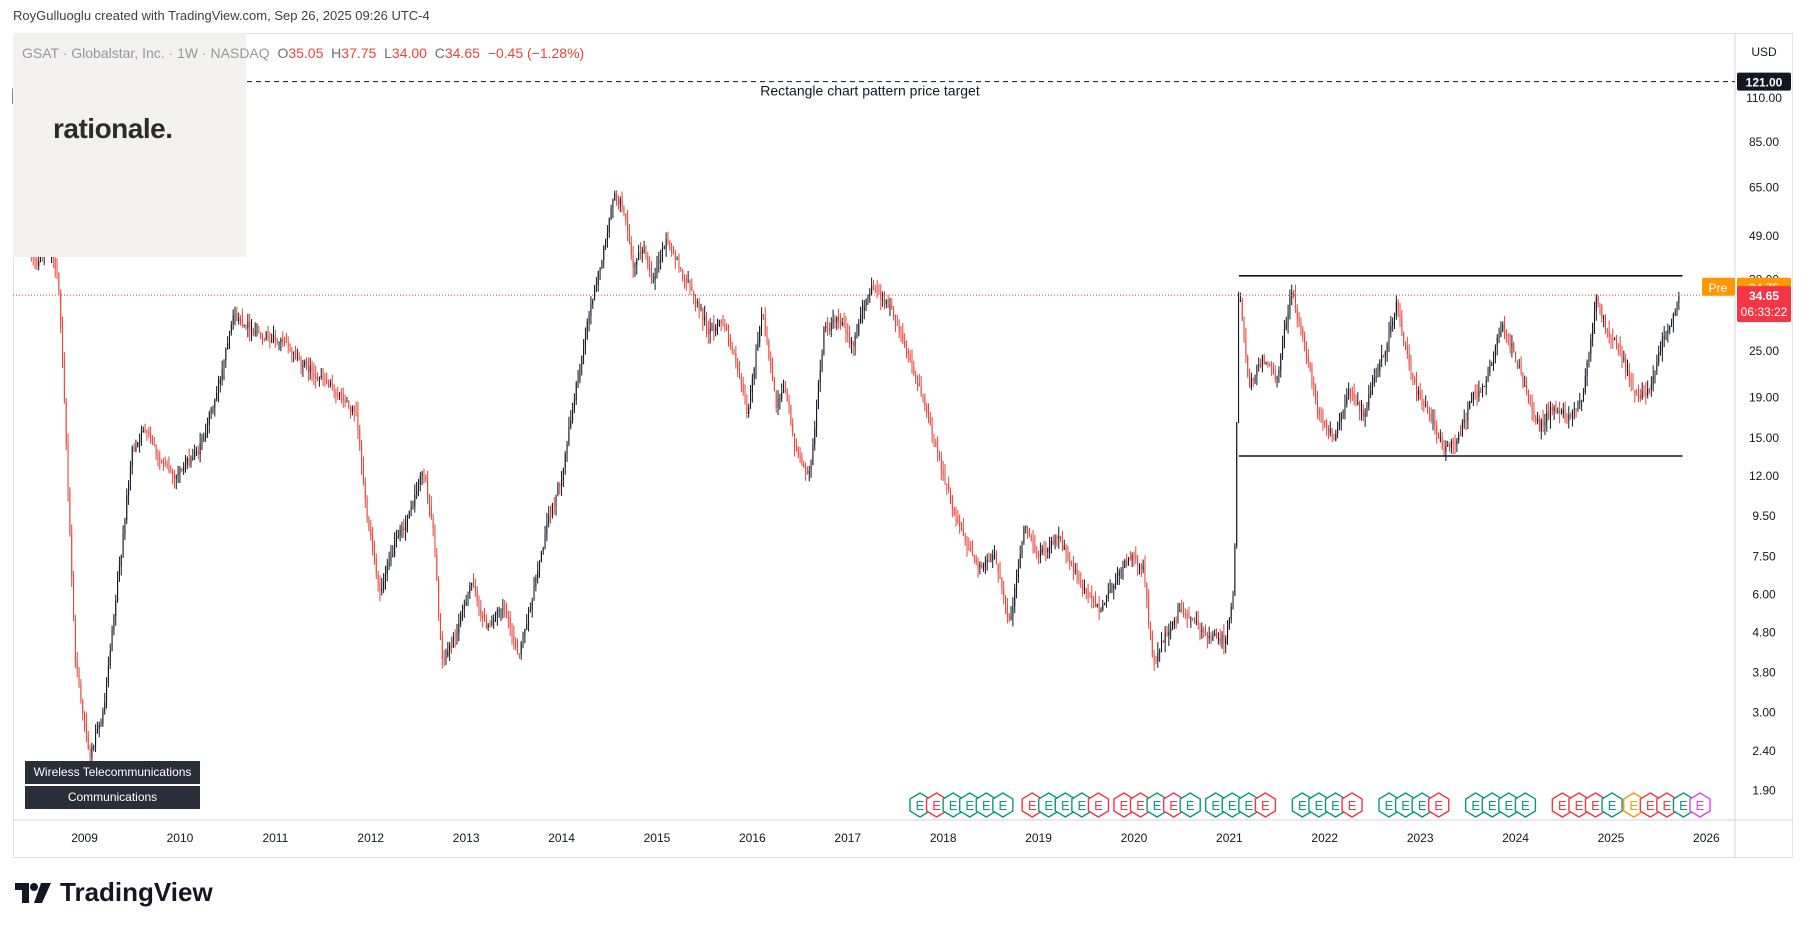 Image resolution: width=1814 pixels, height=928 pixels. I want to click on y-tick-label: 2.40, so click(1764, 751).